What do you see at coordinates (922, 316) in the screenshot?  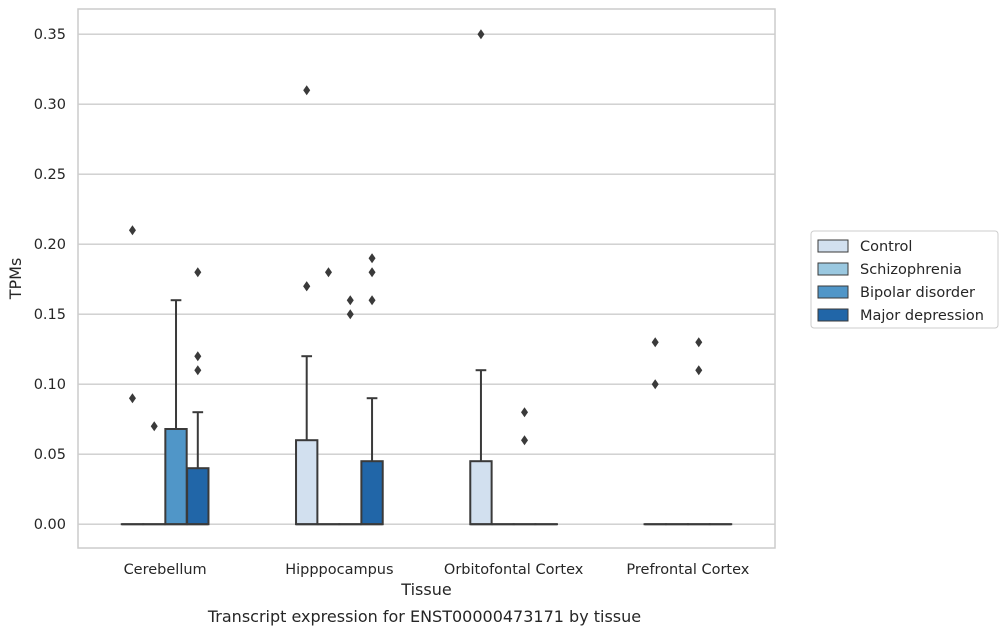 I see `legend-label: Major depression` at bounding box center [922, 316].